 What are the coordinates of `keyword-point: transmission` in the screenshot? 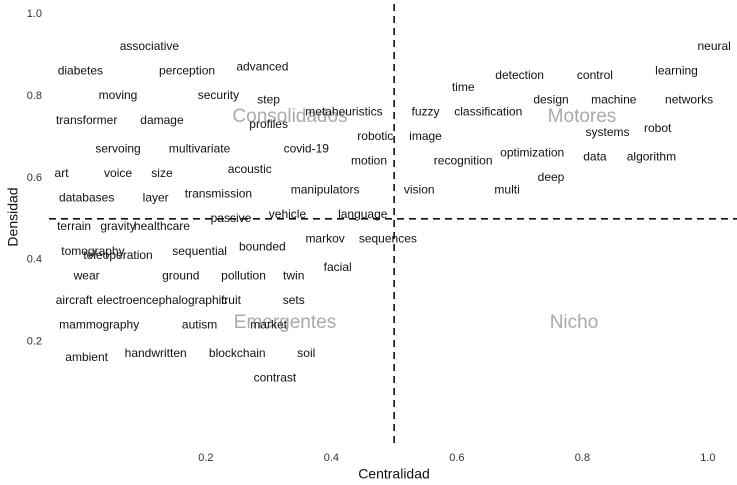 It's located at (218, 193).